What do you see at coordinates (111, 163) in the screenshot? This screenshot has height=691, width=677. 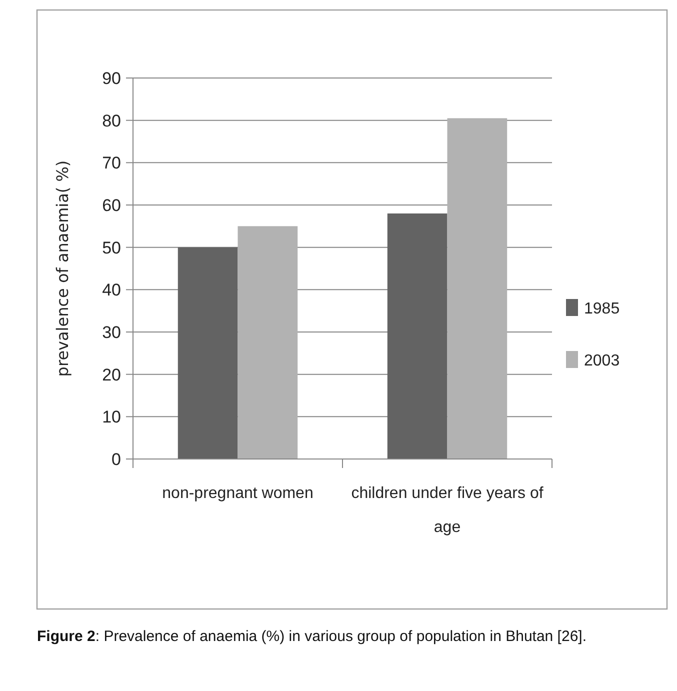 I see `y-tick-label: 70` at bounding box center [111, 163].